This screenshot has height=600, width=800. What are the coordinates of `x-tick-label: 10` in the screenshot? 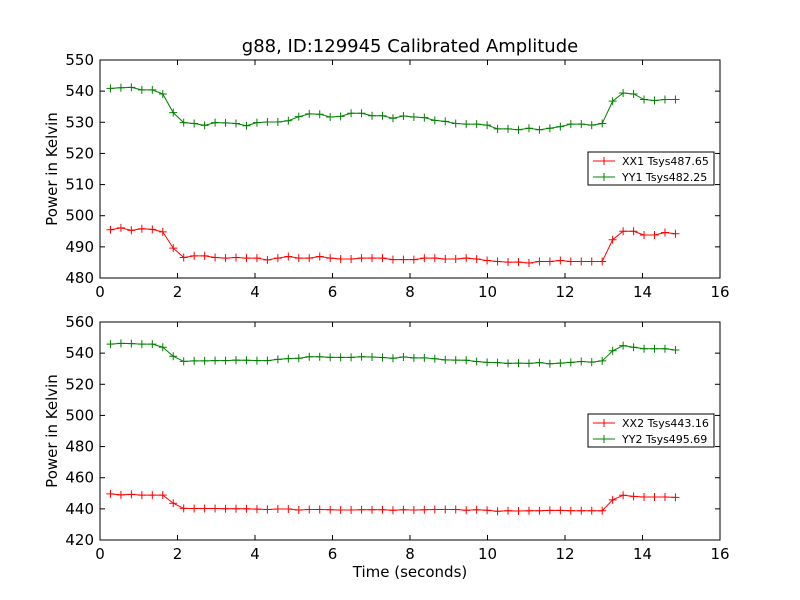 It's located at (487, 554).